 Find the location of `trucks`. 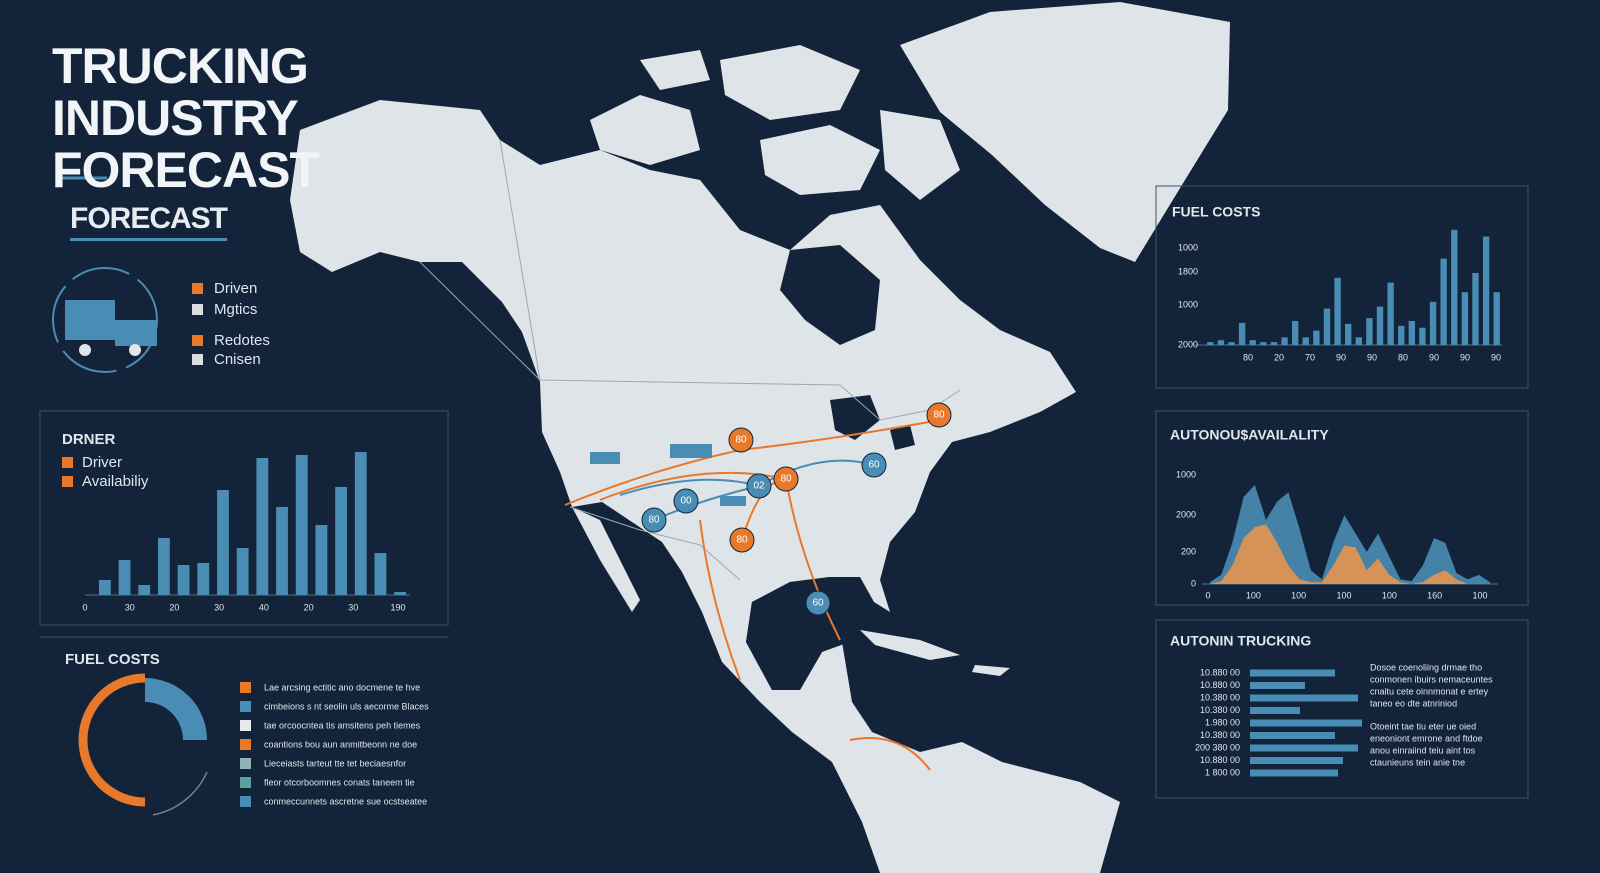

trucks is located at coordinates (668, 475).